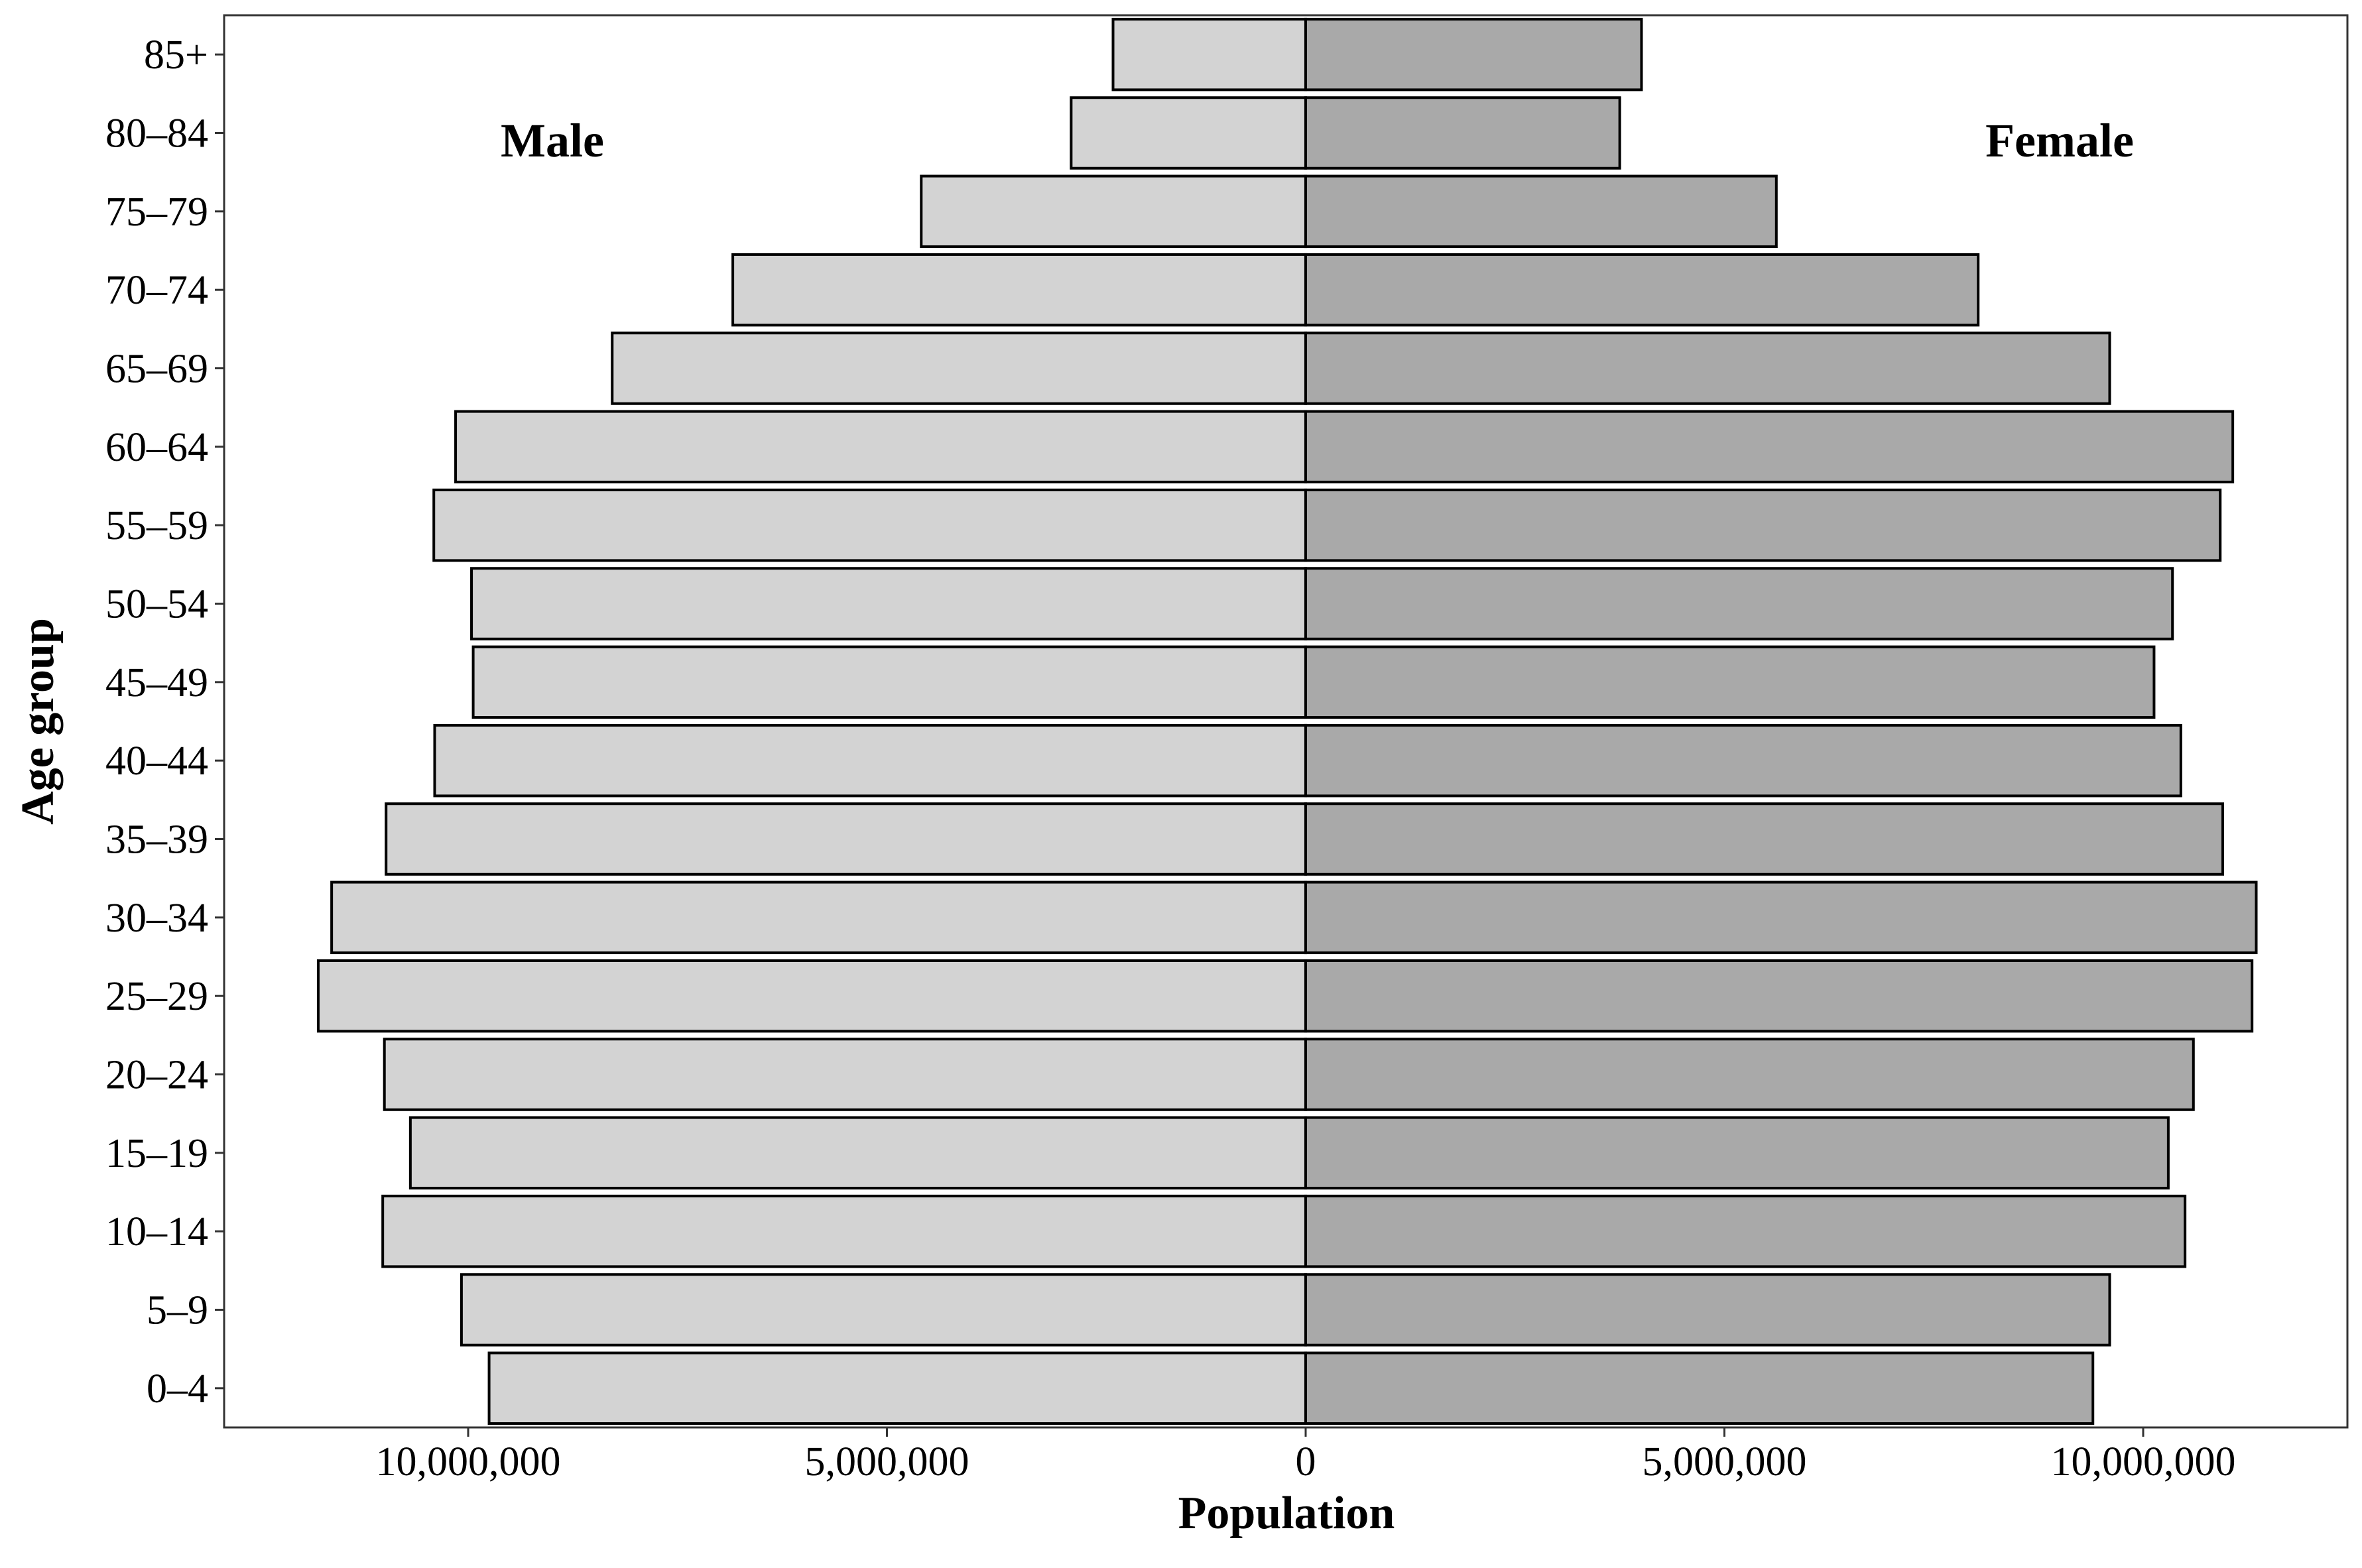 This screenshot has height=1568, width=2362. I want to click on bar-male-65–69, so click(960, 368).